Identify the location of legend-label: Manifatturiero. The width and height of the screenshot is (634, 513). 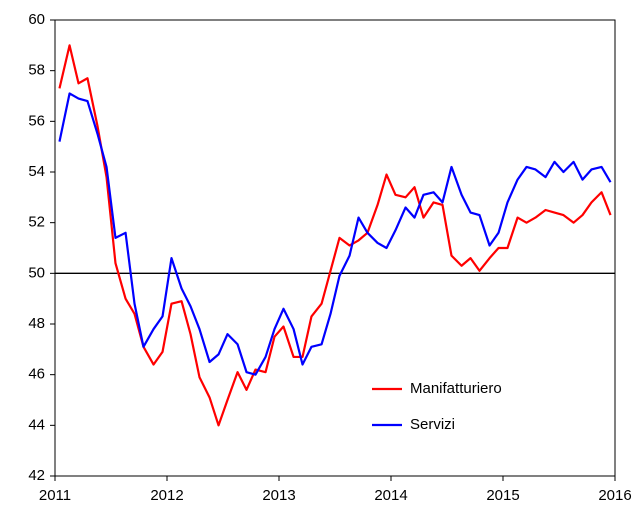
(456, 388).